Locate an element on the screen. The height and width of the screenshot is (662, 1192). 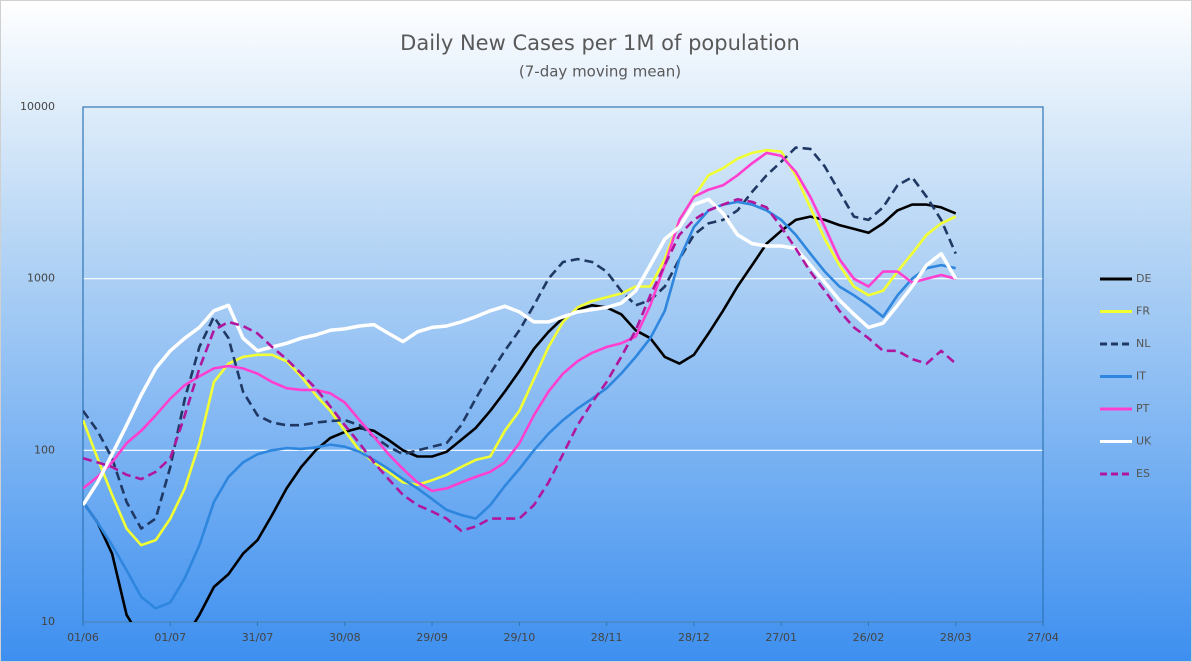
x-tick-label: 29/09 is located at coordinates (432, 637).